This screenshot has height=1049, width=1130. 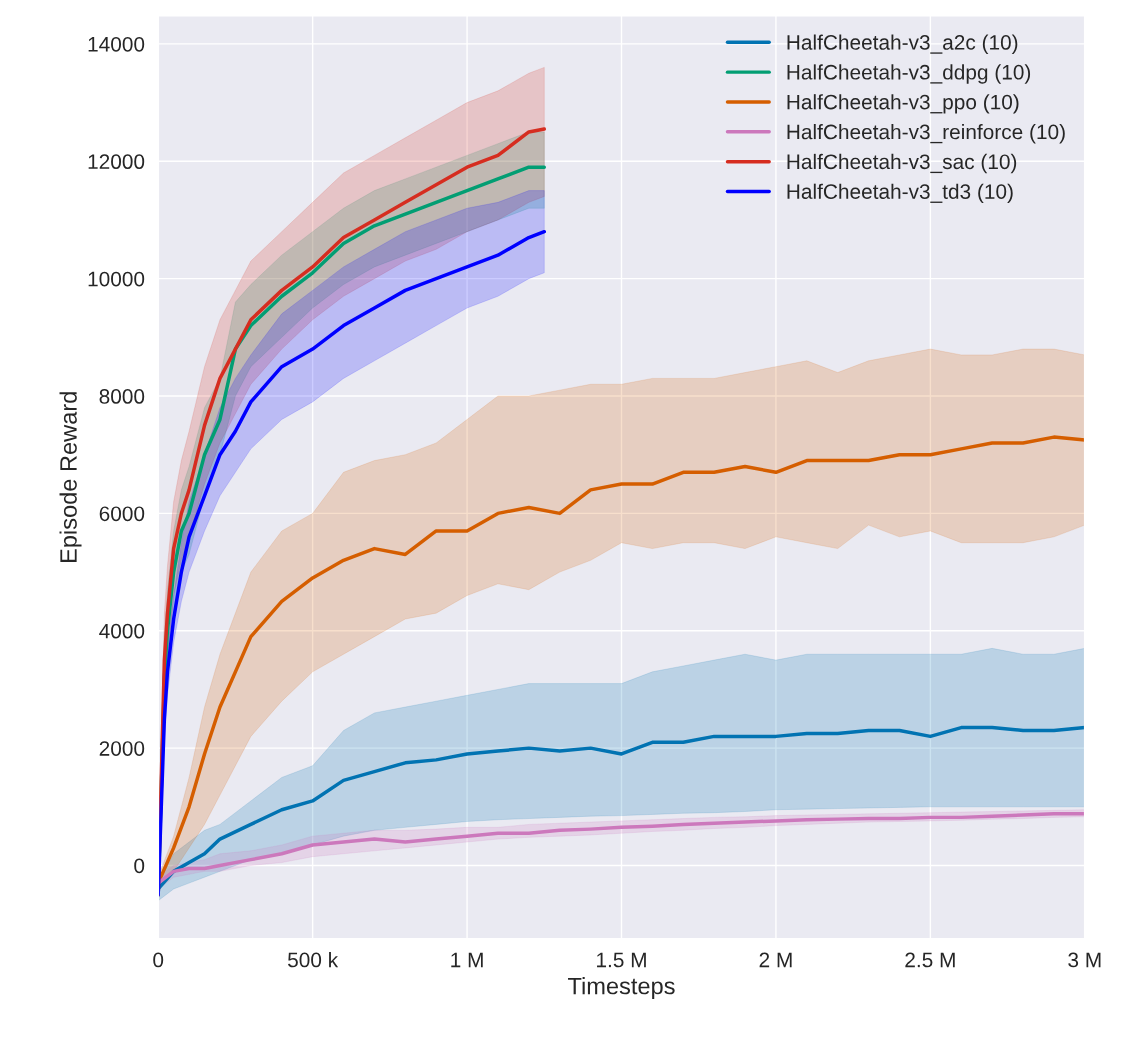 What do you see at coordinates (116, 44) in the screenshot?
I see `y-tick-label: 14000` at bounding box center [116, 44].